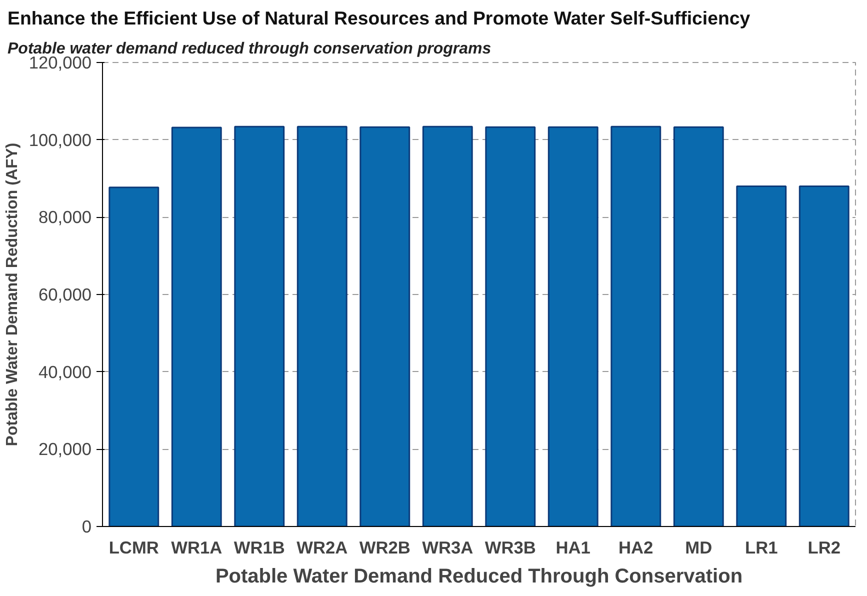  What do you see at coordinates (65, 294) in the screenshot?
I see `y-tick-label: 60,000` at bounding box center [65, 294].